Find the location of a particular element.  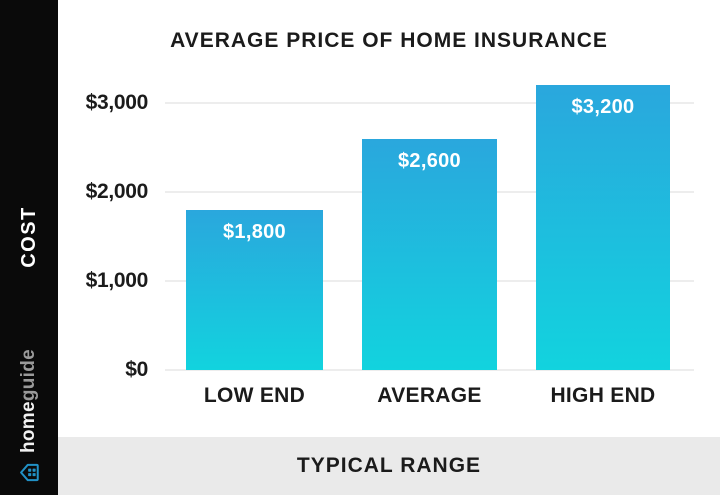

house-grid-icon is located at coordinates (29, 472).